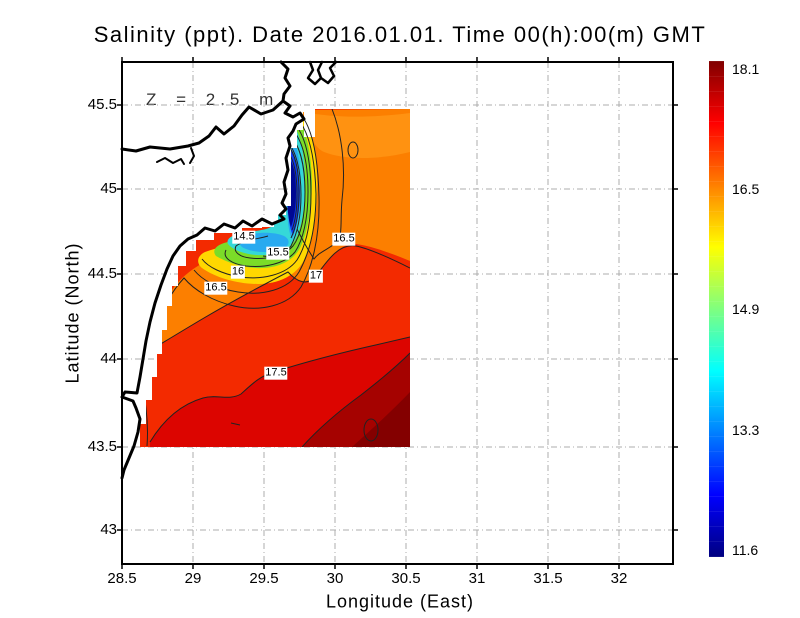  What do you see at coordinates (381, 419) in the screenshot?
I see `high-salinity-core` at bounding box center [381, 419].